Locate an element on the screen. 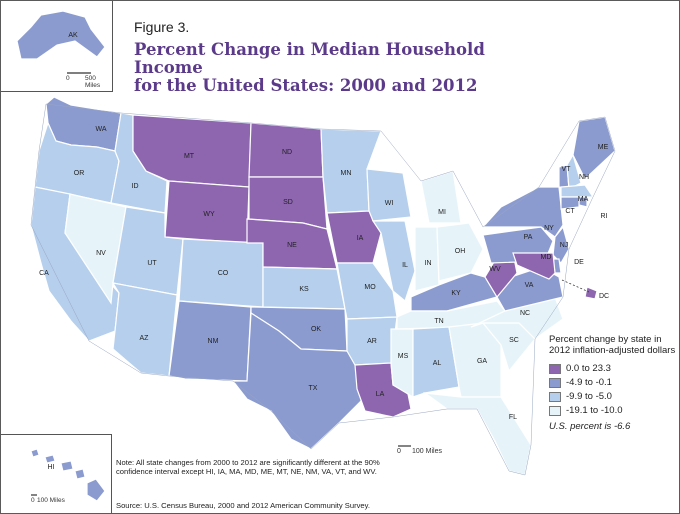  state-label-nj: NJ is located at coordinates (564, 245).